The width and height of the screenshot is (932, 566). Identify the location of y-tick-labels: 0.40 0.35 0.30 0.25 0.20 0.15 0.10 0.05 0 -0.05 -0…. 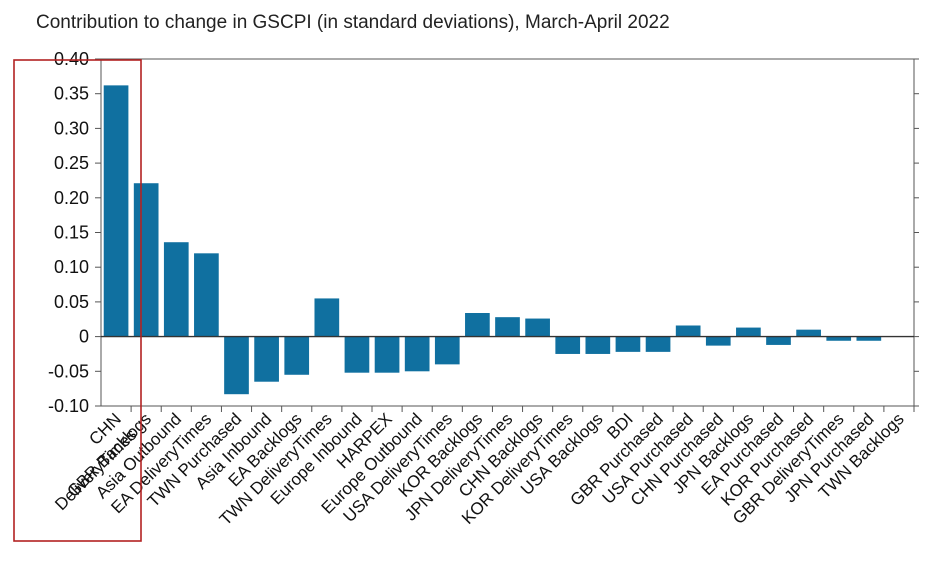
(68, 232).